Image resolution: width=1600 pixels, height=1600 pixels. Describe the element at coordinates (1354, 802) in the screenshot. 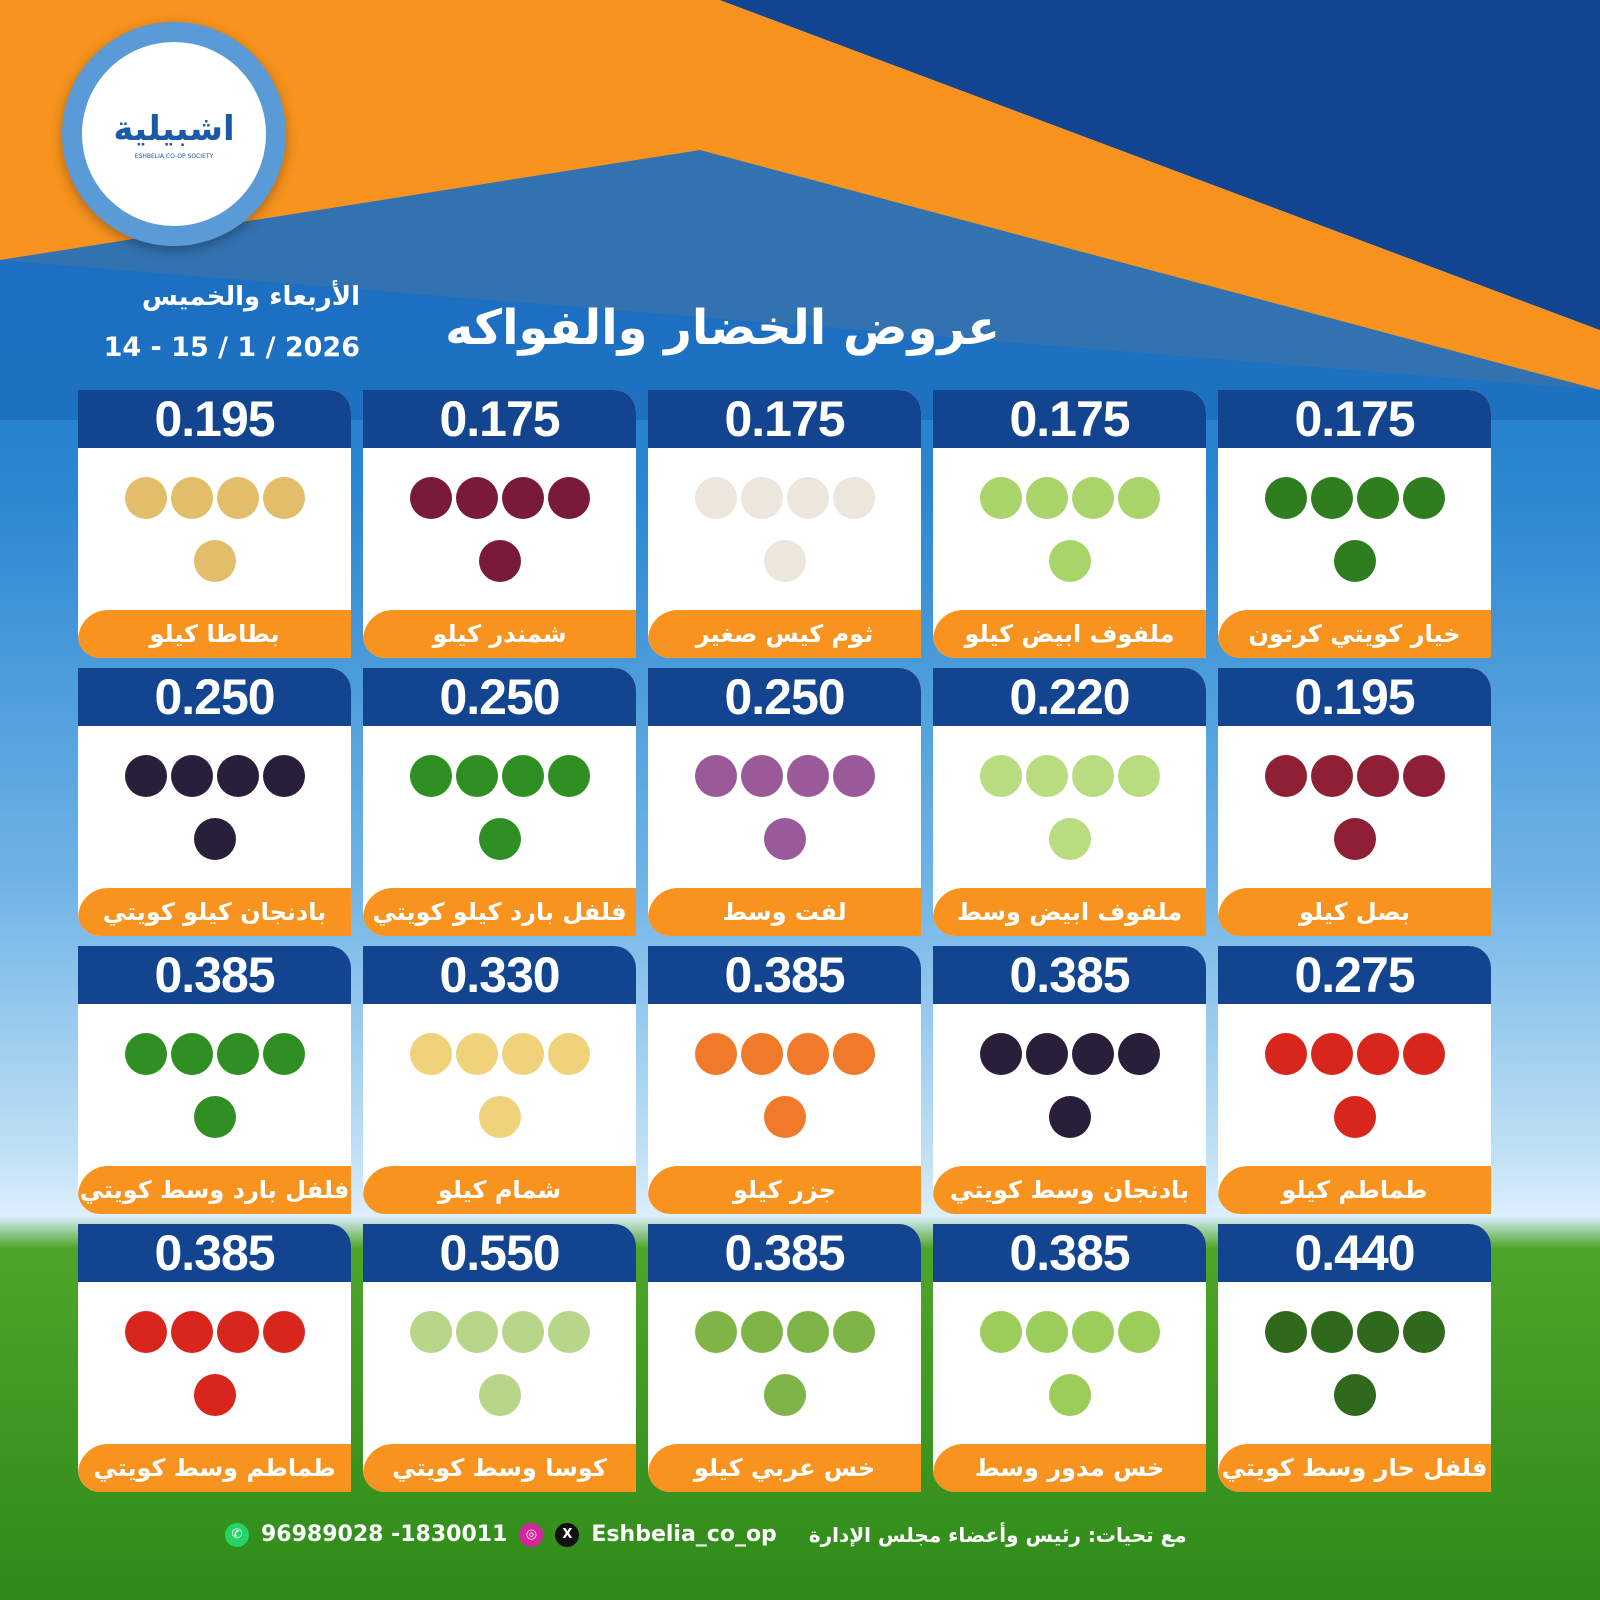

I see `product-card: 0.195 بصل كيلو` at that location.